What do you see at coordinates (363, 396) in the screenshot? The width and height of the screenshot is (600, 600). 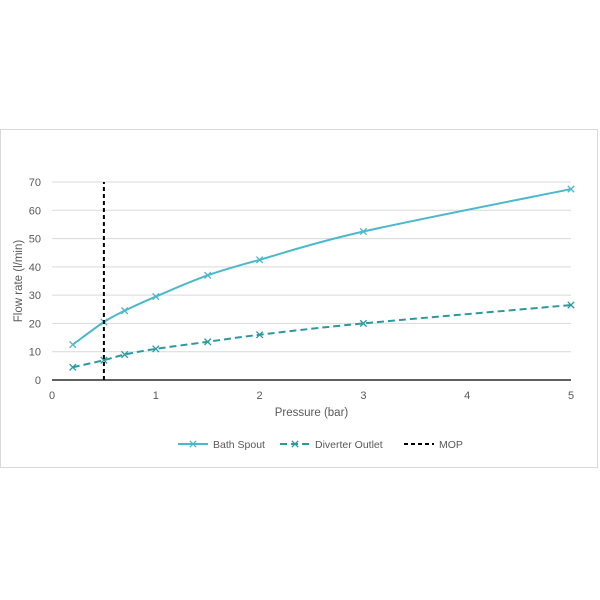 I see `x-tick-label-3: 3` at bounding box center [363, 396].